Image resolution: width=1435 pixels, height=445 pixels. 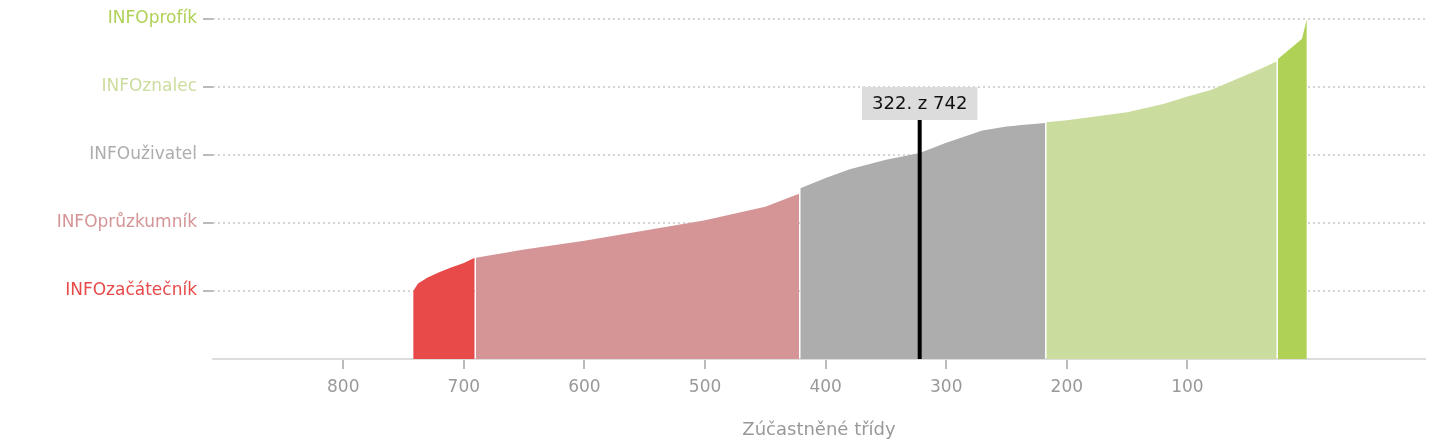 I want to click on ref-line-label: INFOuživatel, so click(x=143, y=153).